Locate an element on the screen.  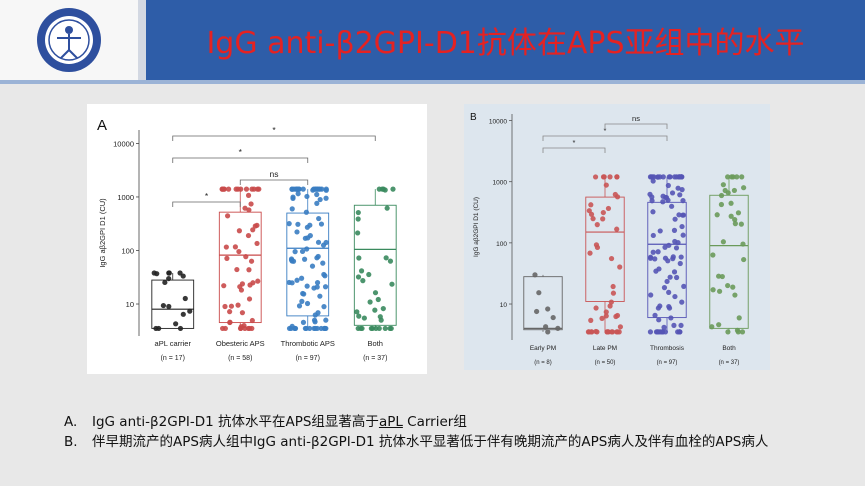
y-axis-label: IgG aβ2GPI D1 (CU) is located at coordinates (476, 227).